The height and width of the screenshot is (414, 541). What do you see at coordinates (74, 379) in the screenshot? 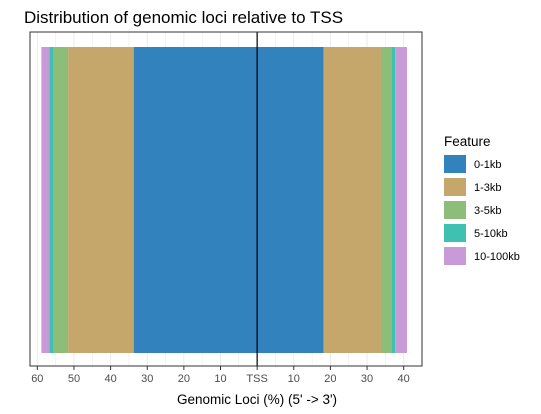
I see `x-tick-label: 50` at bounding box center [74, 379].